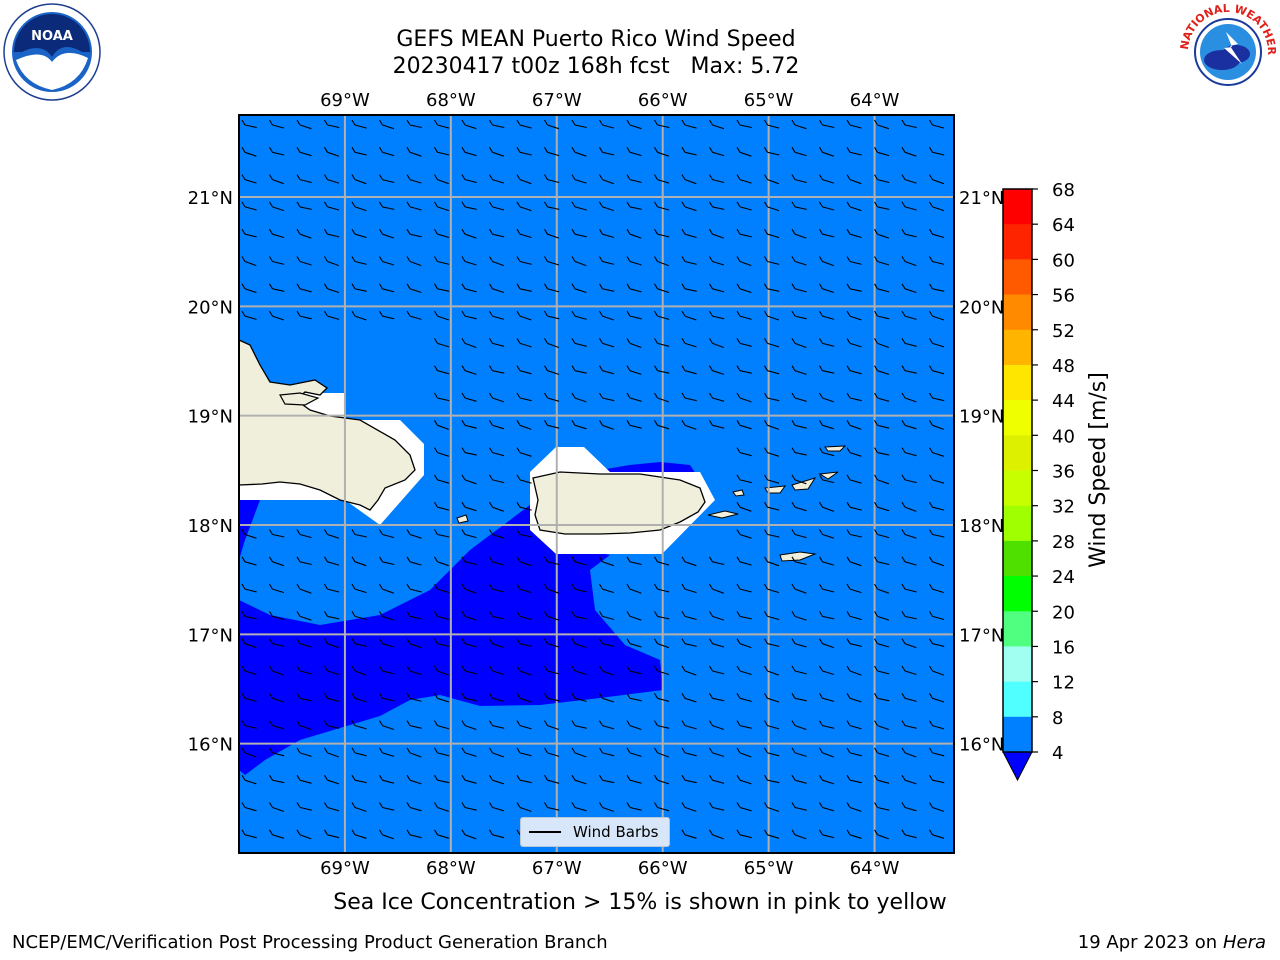 This screenshot has height=960, width=1280. Describe the element at coordinates (1228, 51) in the screenshot. I see `nws-logo: NATIONAL WEATHER SERVICE` at that location.